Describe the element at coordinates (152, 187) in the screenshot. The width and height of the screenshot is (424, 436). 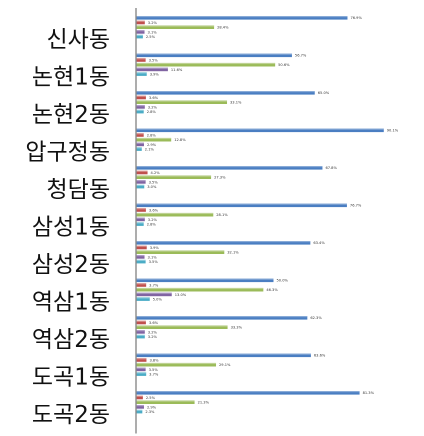
I see `data-label: 3.0%` at that location.